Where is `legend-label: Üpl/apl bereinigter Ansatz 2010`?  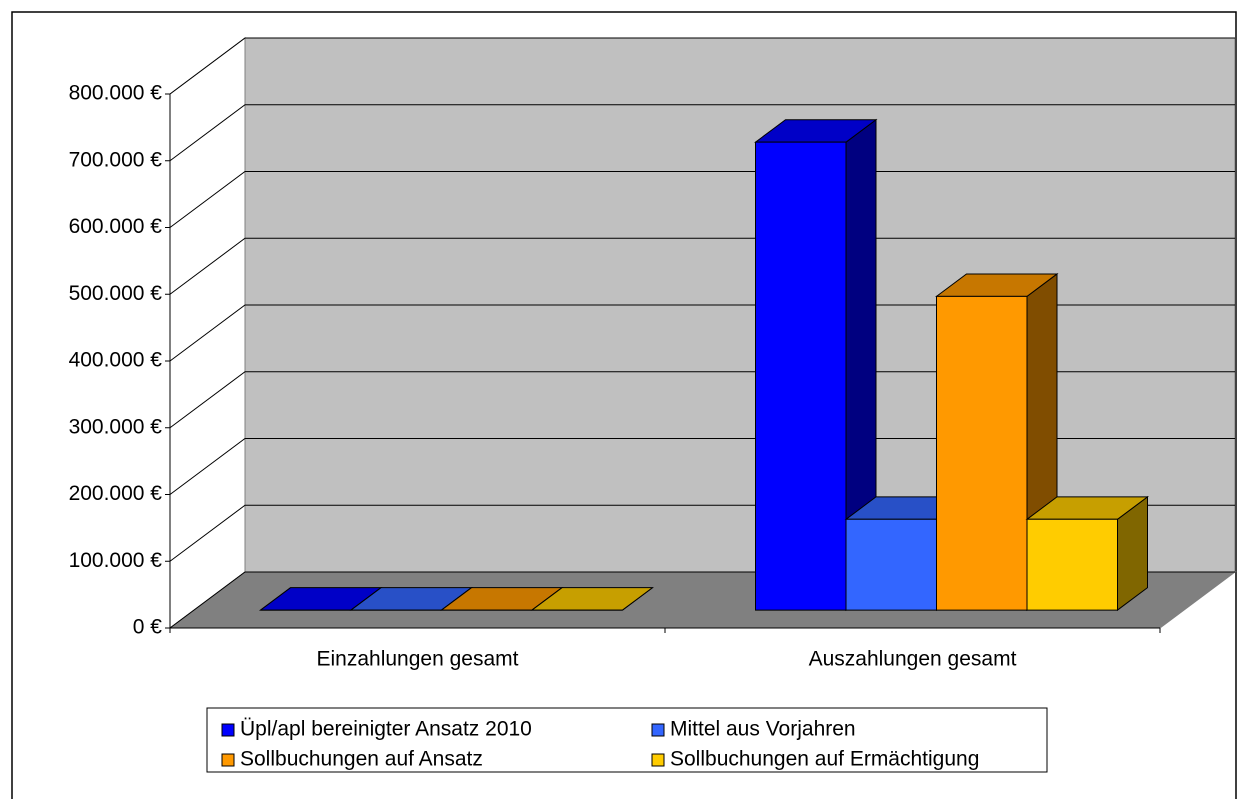
legend-label: Üpl/apl bereinigter Ansatz 2010 is located at coordinates (386, 729).